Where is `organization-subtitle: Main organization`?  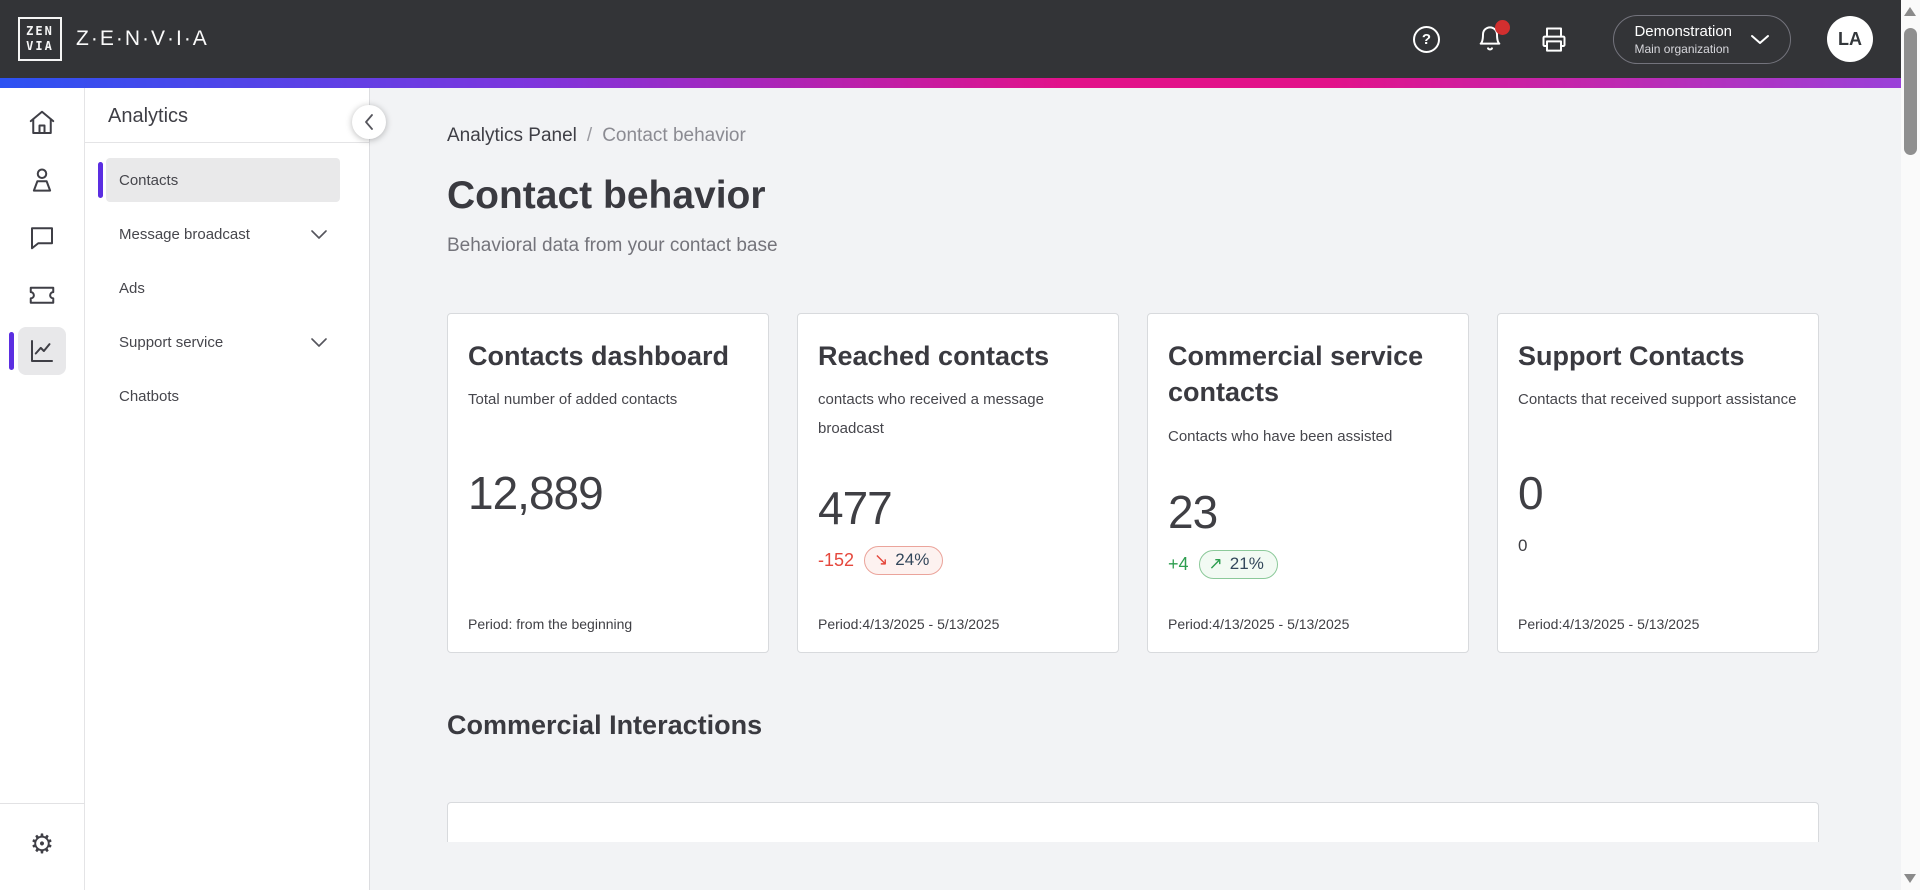 organization-subtitle: Main organization is located at coordinates (1682, 48).